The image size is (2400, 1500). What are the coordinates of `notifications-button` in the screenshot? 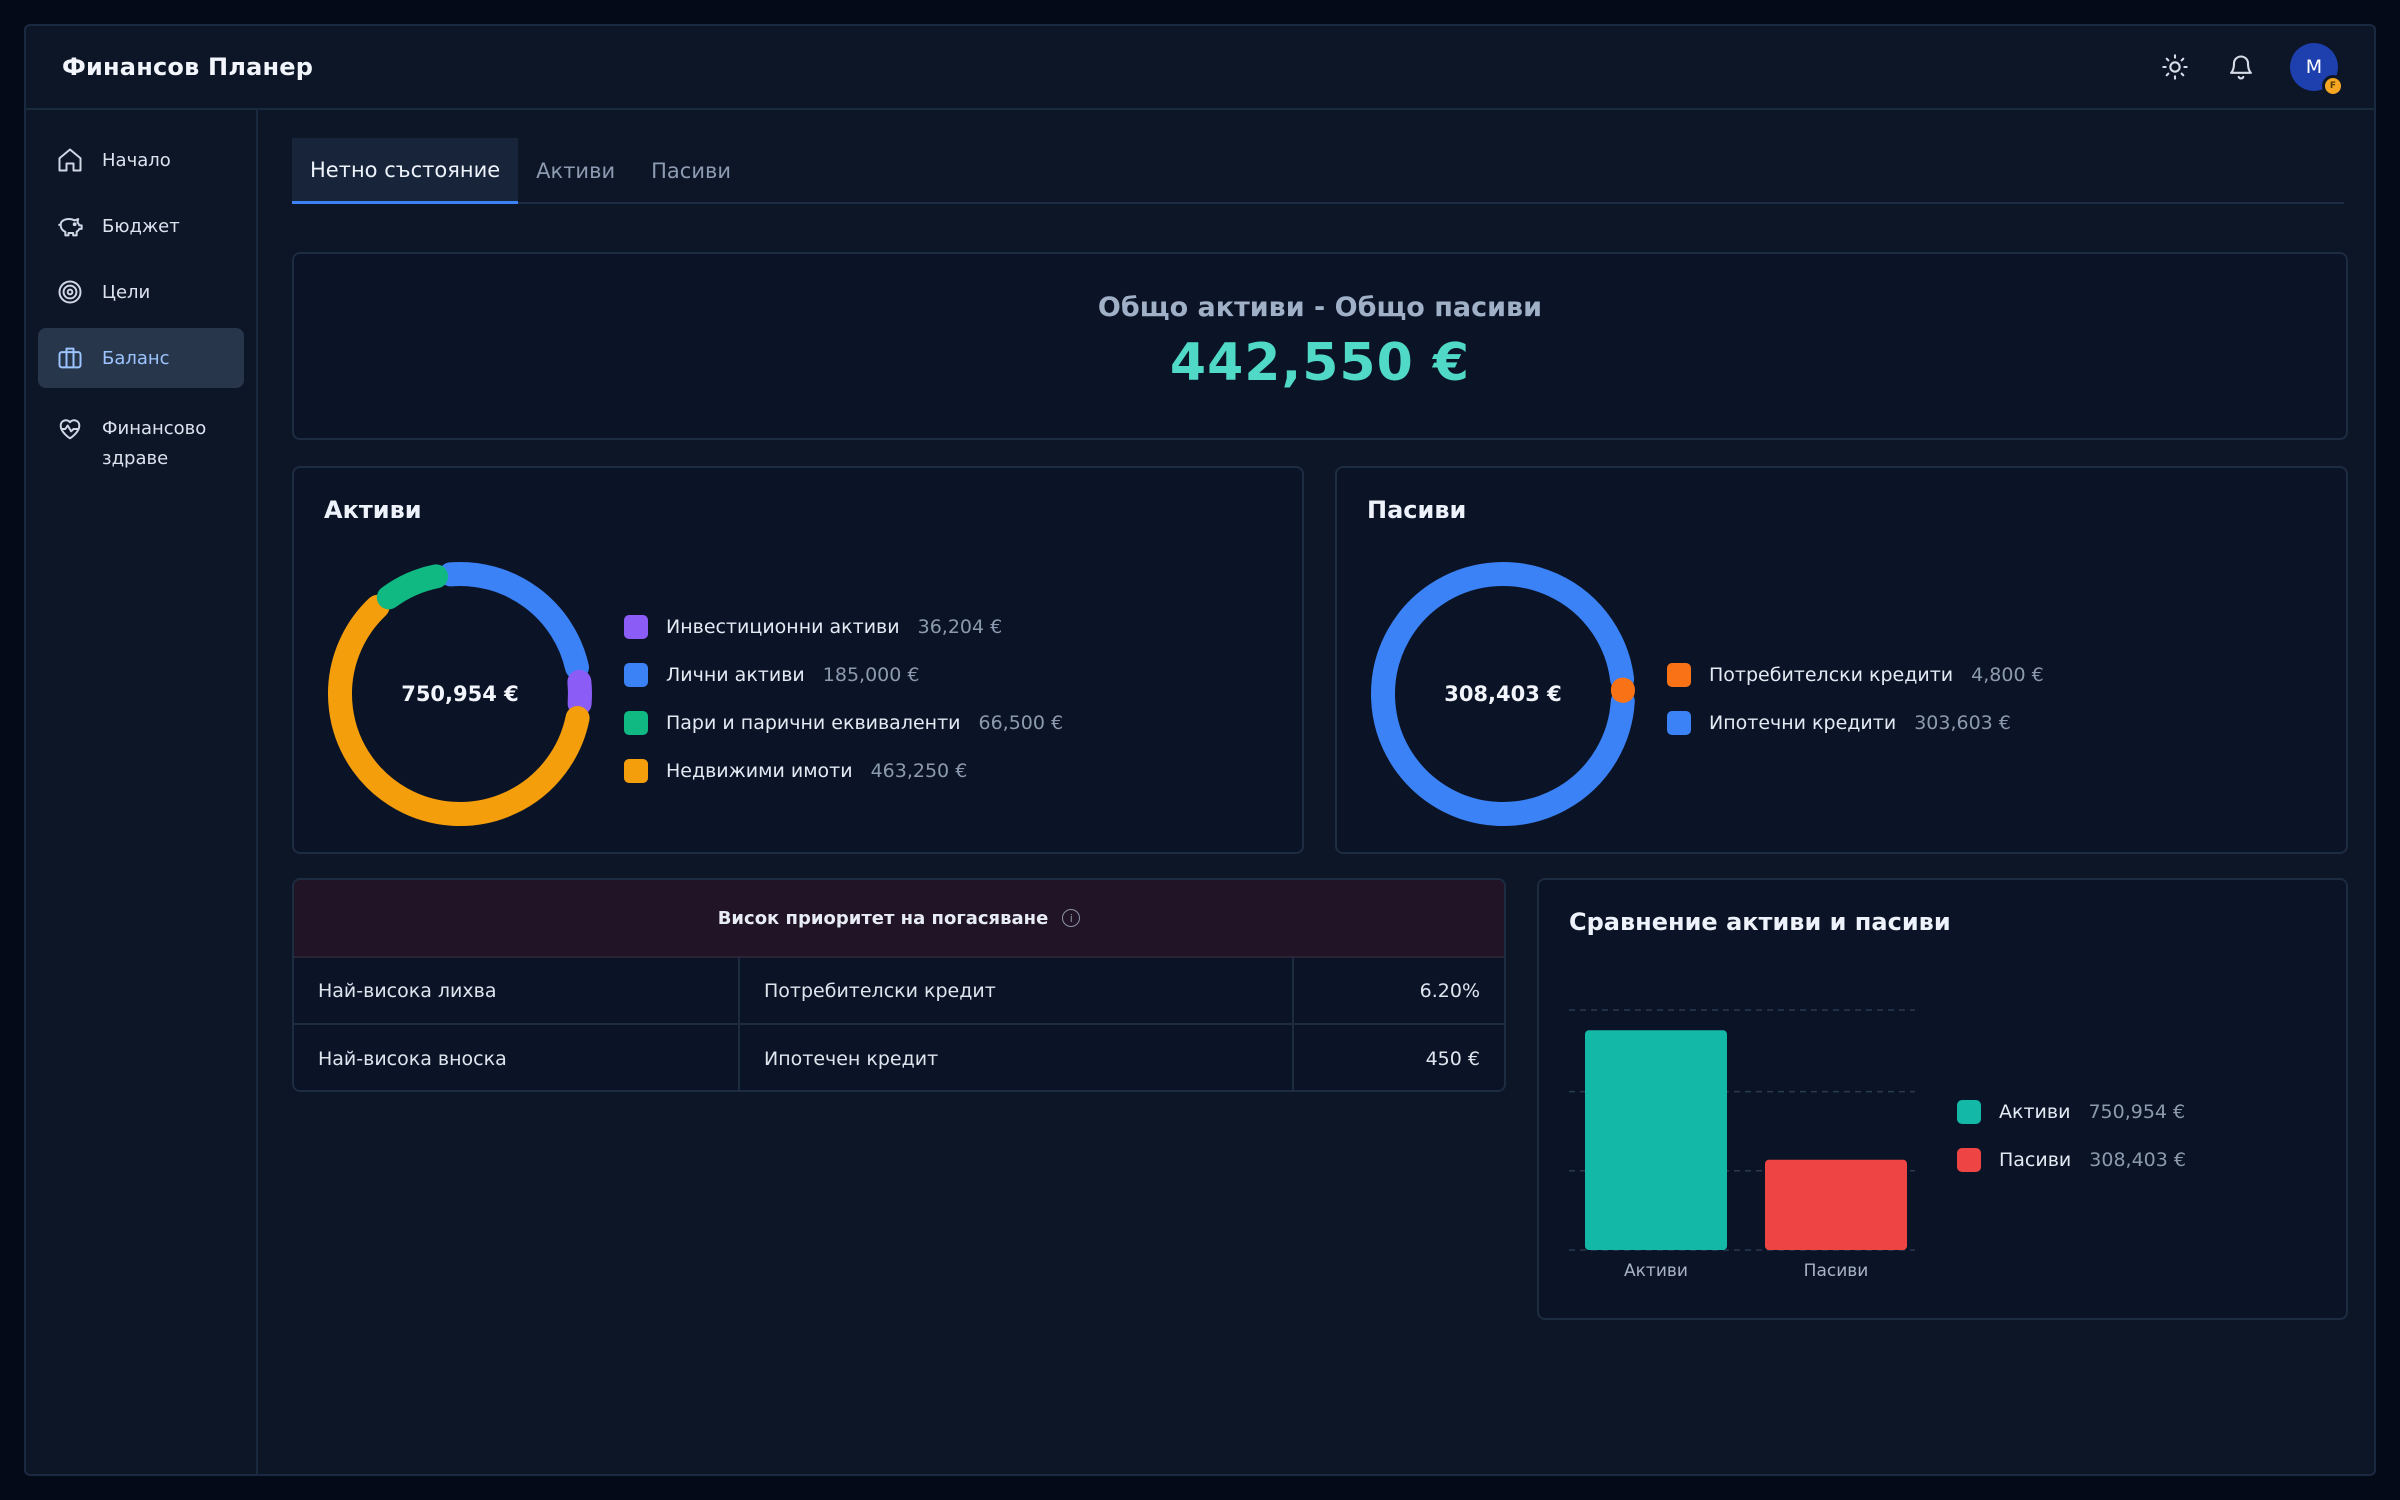 It's located at (2241, 67).